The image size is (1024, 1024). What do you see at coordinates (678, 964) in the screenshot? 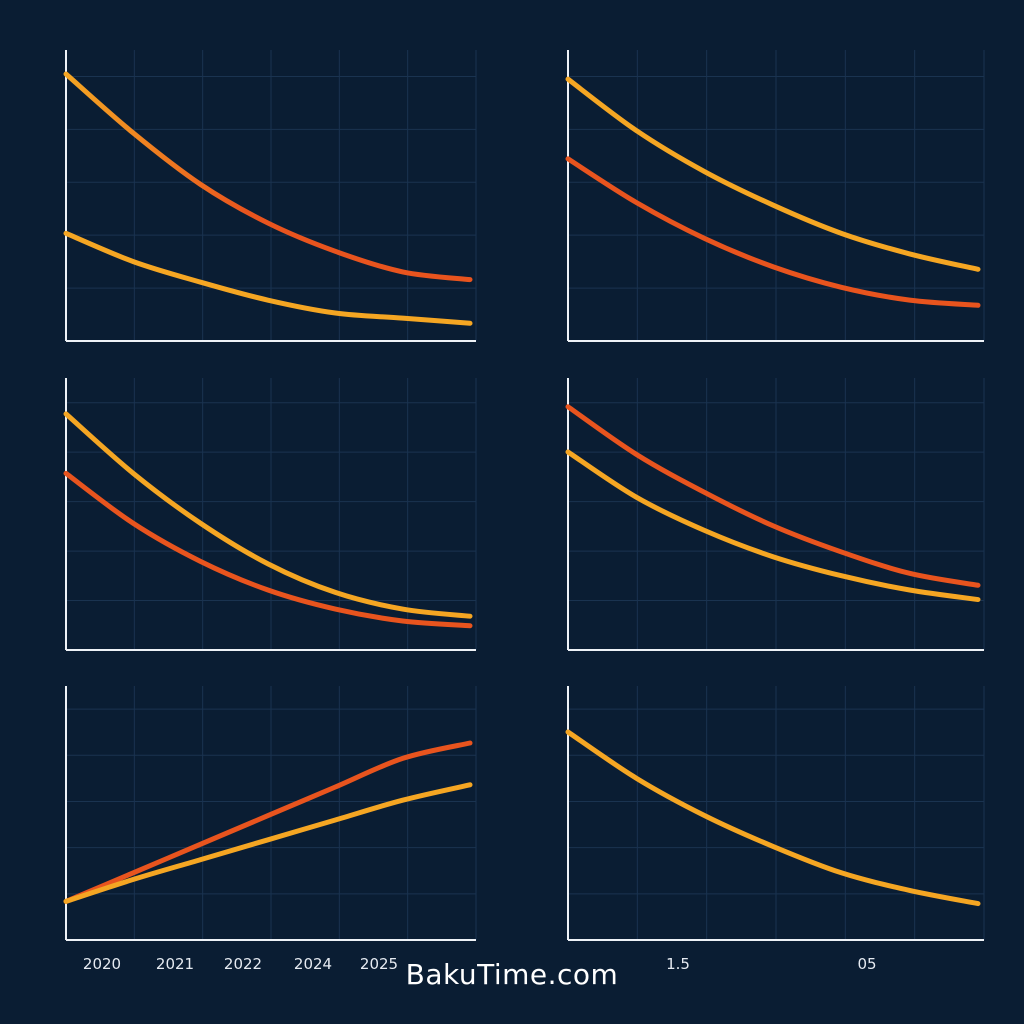
I see `x-tick-label: 1.5` at bounding box center [678, 964].